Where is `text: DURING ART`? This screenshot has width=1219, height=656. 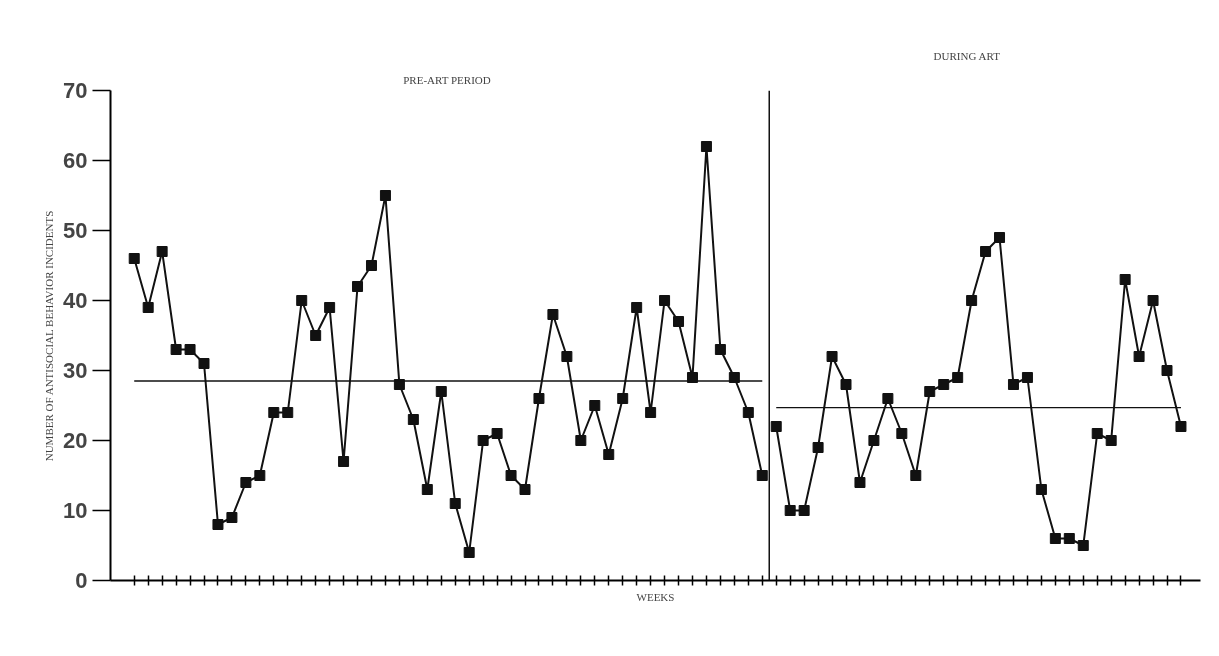
text: DURING ART is located at coordinates (967, 55).